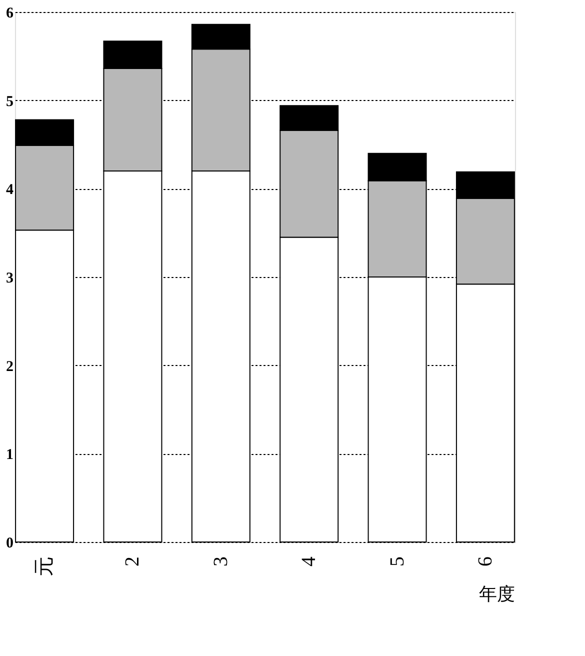 The height and width of the screenshot is (656, 585). Describe the element at coordinates (10, 544) in the screenshot. I see `y-tick-label: 0` at that location.